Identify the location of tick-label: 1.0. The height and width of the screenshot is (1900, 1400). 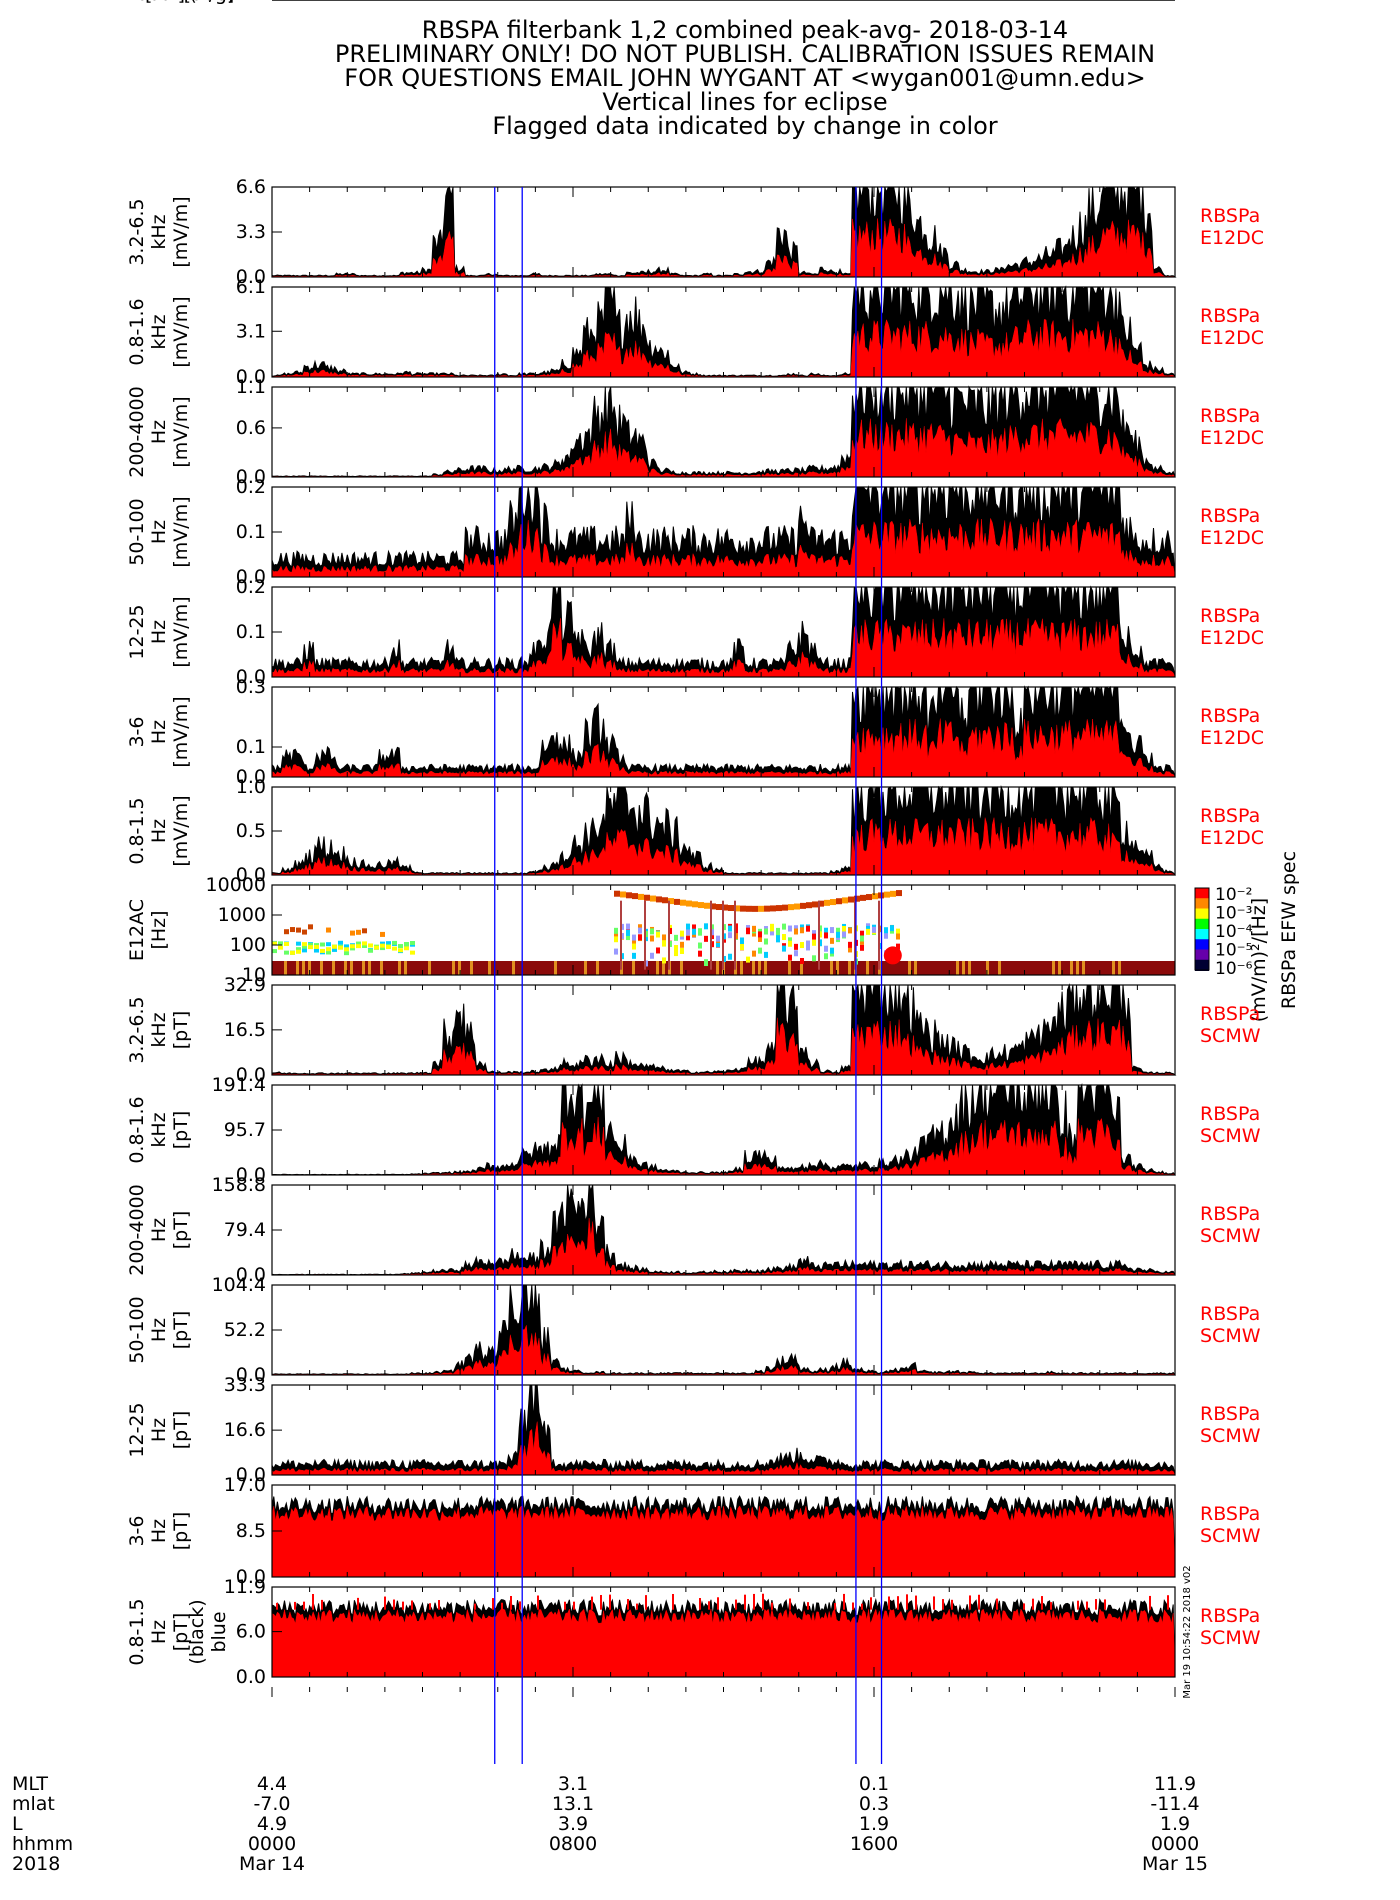
(251, 787).